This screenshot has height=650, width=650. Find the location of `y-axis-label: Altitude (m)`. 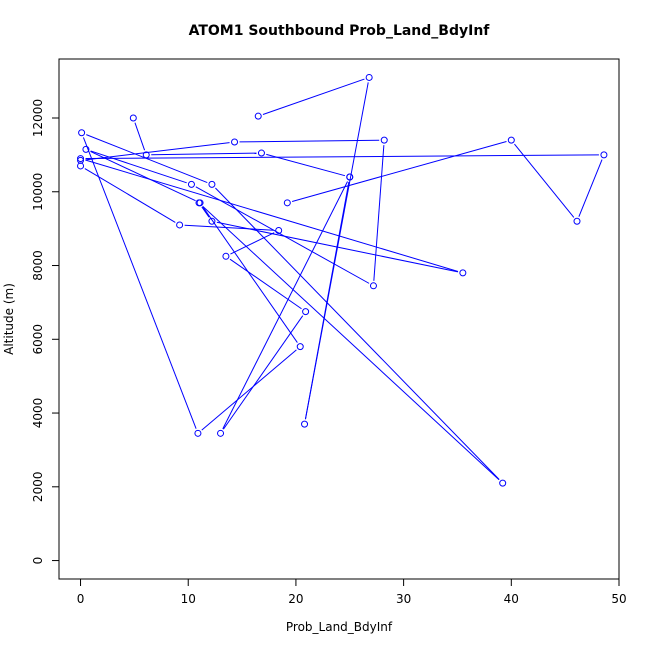

y-axis-label: Altitude (m) is located at coordinates (9, 319).